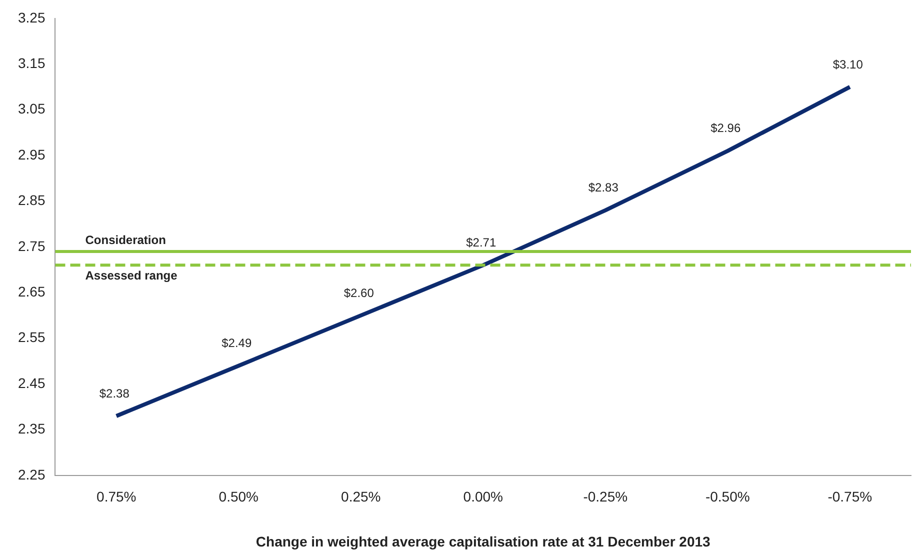  I want to click on y-tick-label: 3.15, so click(32, 62).